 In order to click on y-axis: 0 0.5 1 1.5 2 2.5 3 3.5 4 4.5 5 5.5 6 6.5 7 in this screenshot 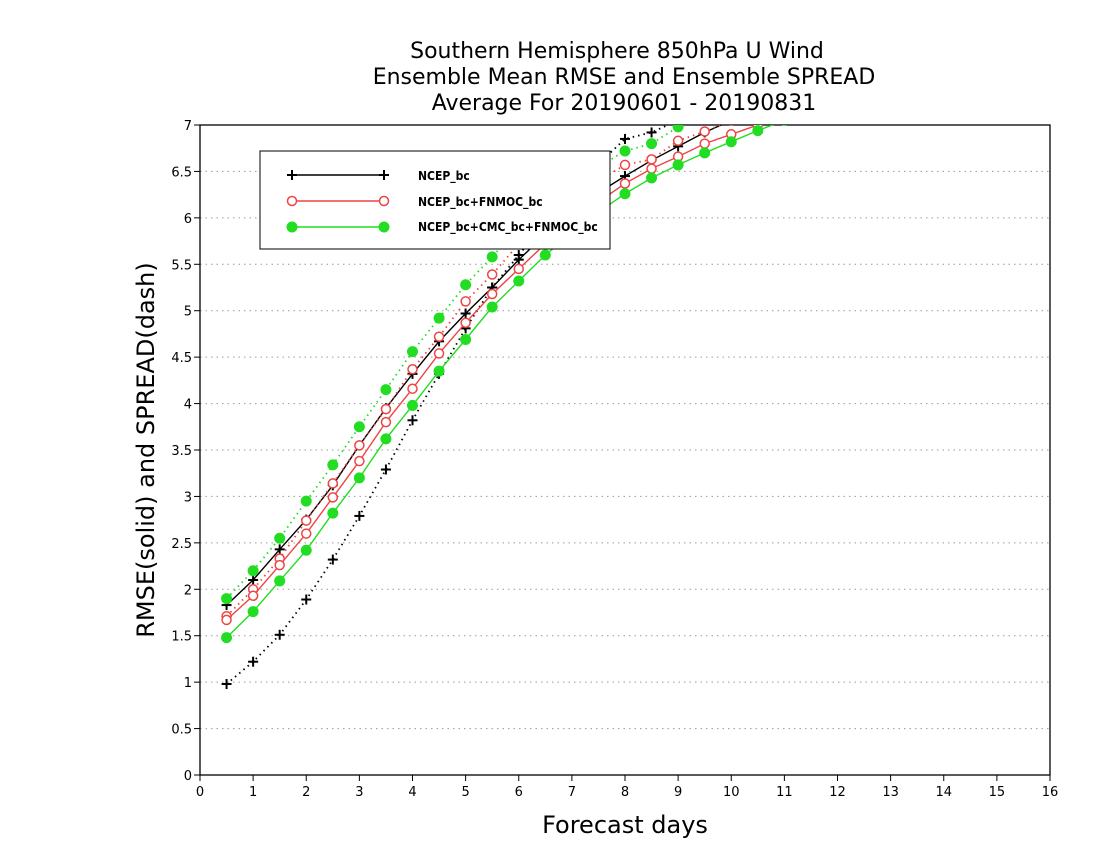, I will do `click(185, 451)`.